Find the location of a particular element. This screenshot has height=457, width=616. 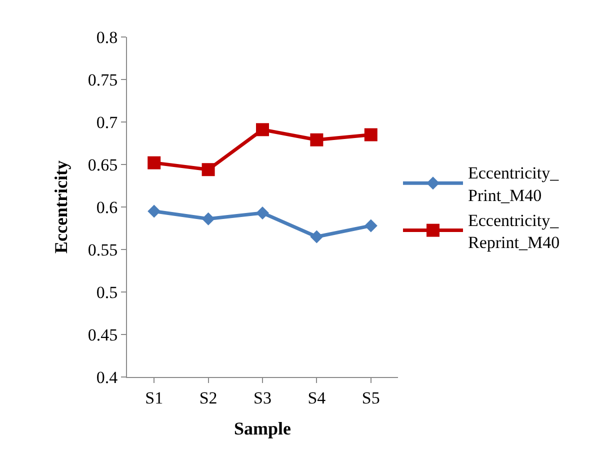

y-tick-label: 0.55 is located at coordinates (103, 250).